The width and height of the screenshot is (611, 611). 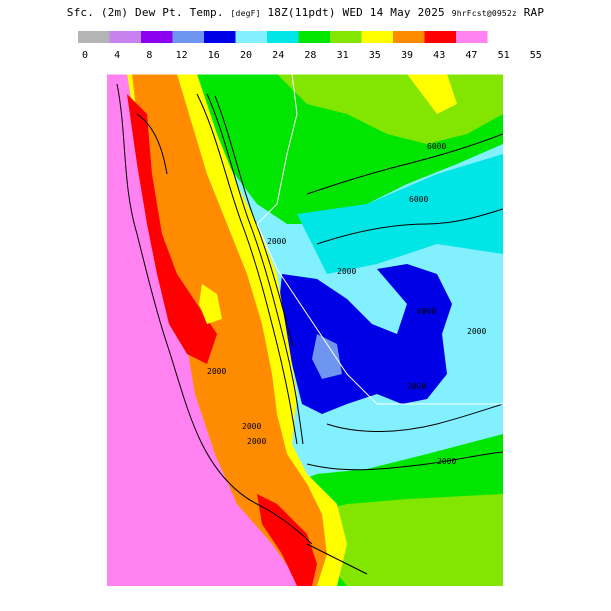 I want to click on field-cyan, so click(x=400, y=214).